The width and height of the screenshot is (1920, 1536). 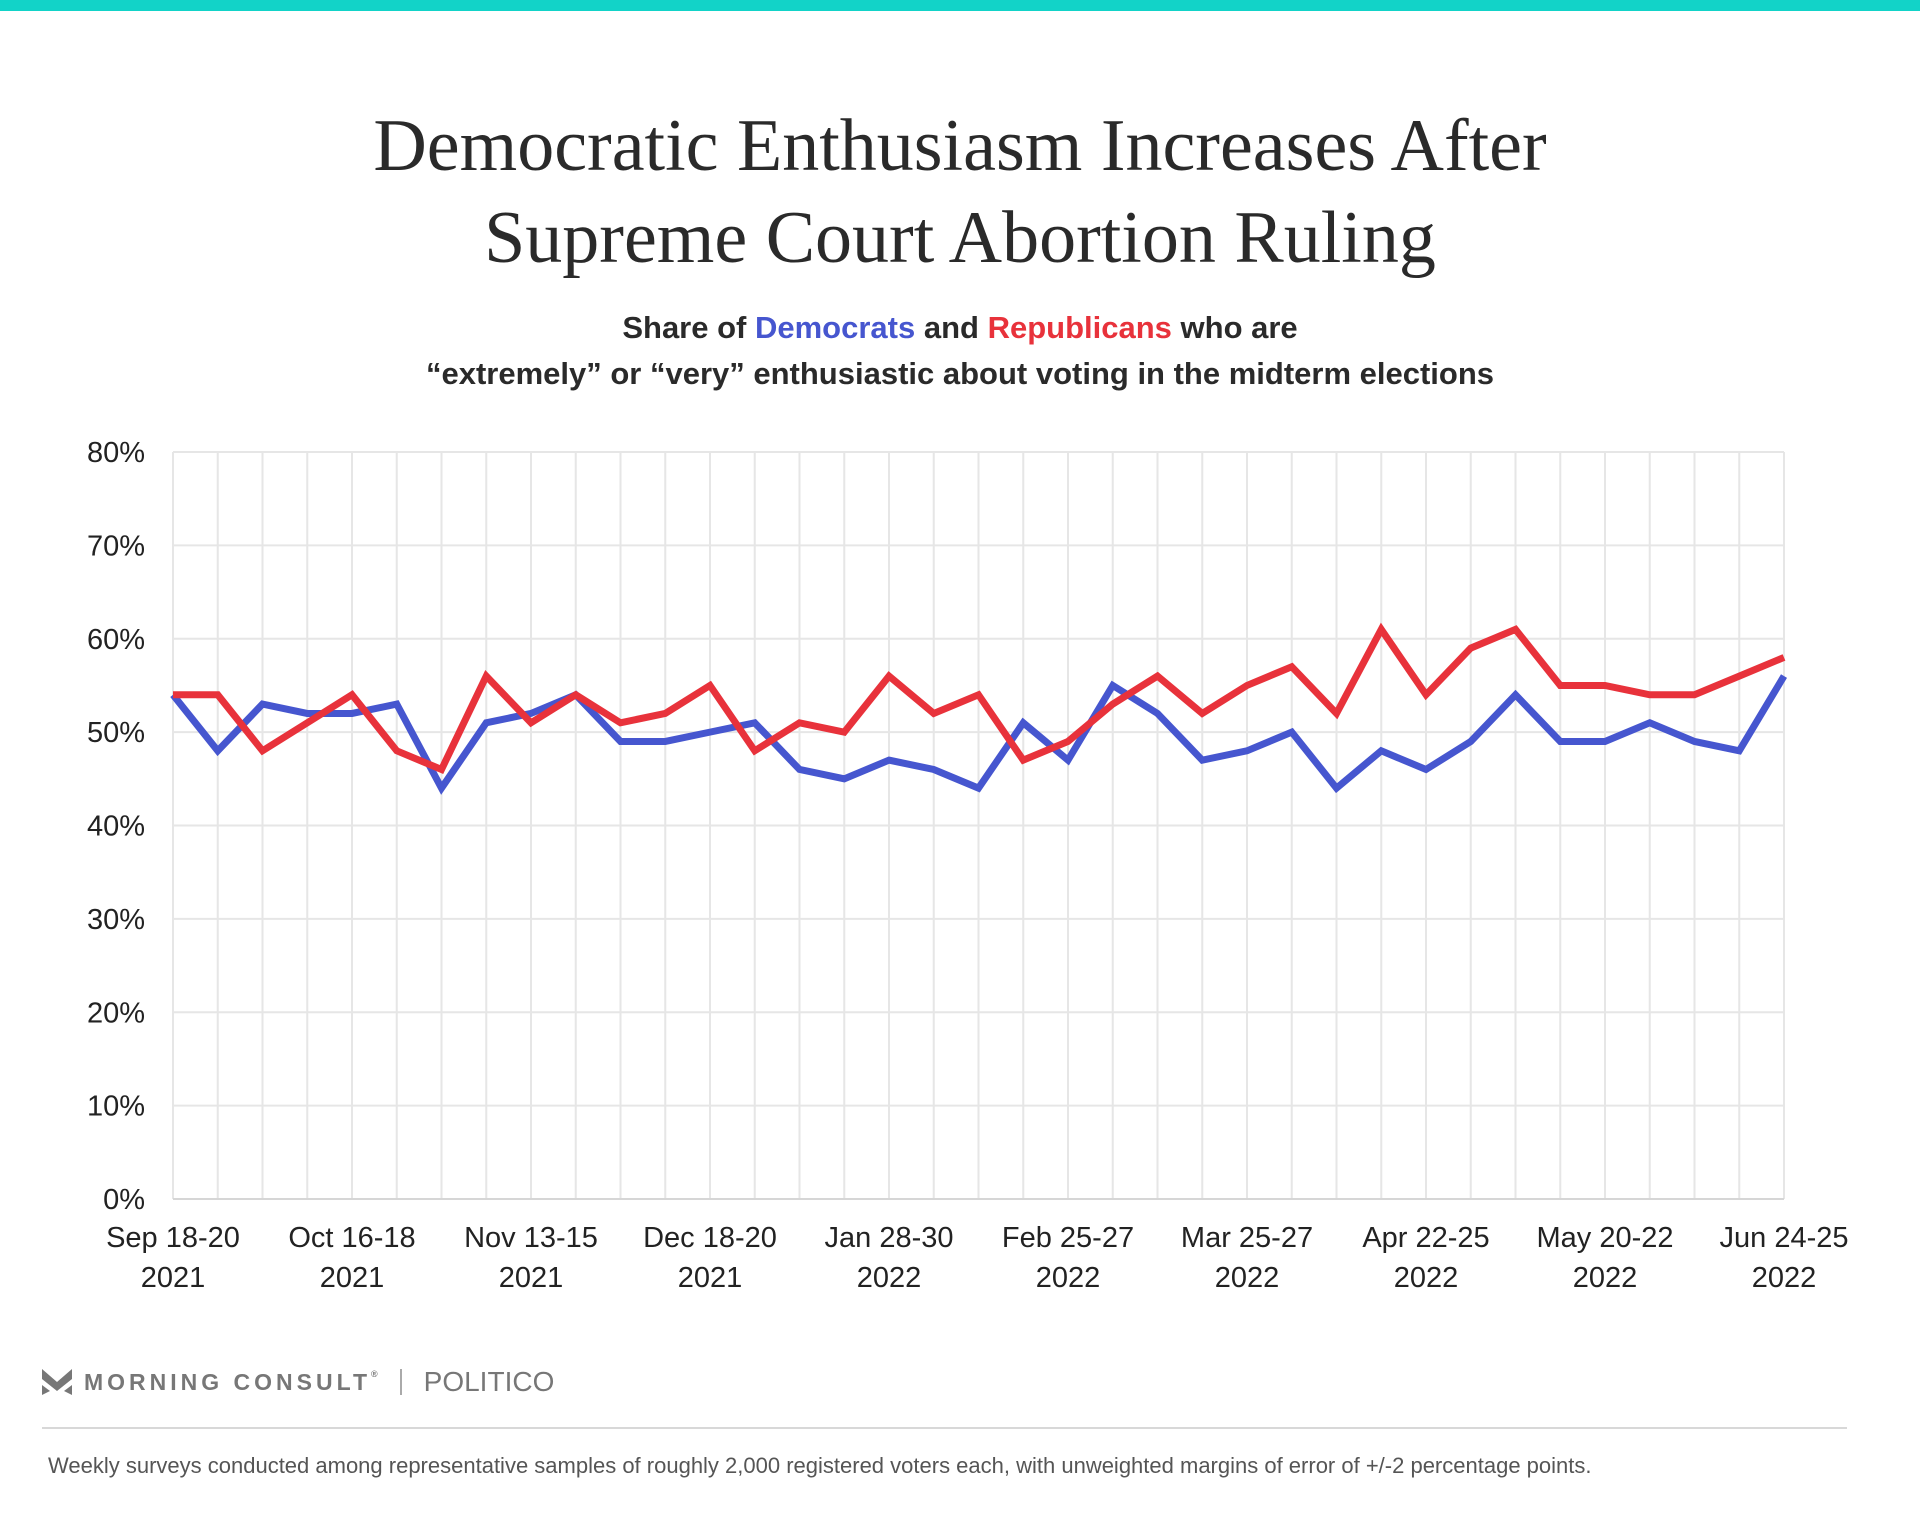 I want to click on series-line-democrats, so click(x=979, y=734).